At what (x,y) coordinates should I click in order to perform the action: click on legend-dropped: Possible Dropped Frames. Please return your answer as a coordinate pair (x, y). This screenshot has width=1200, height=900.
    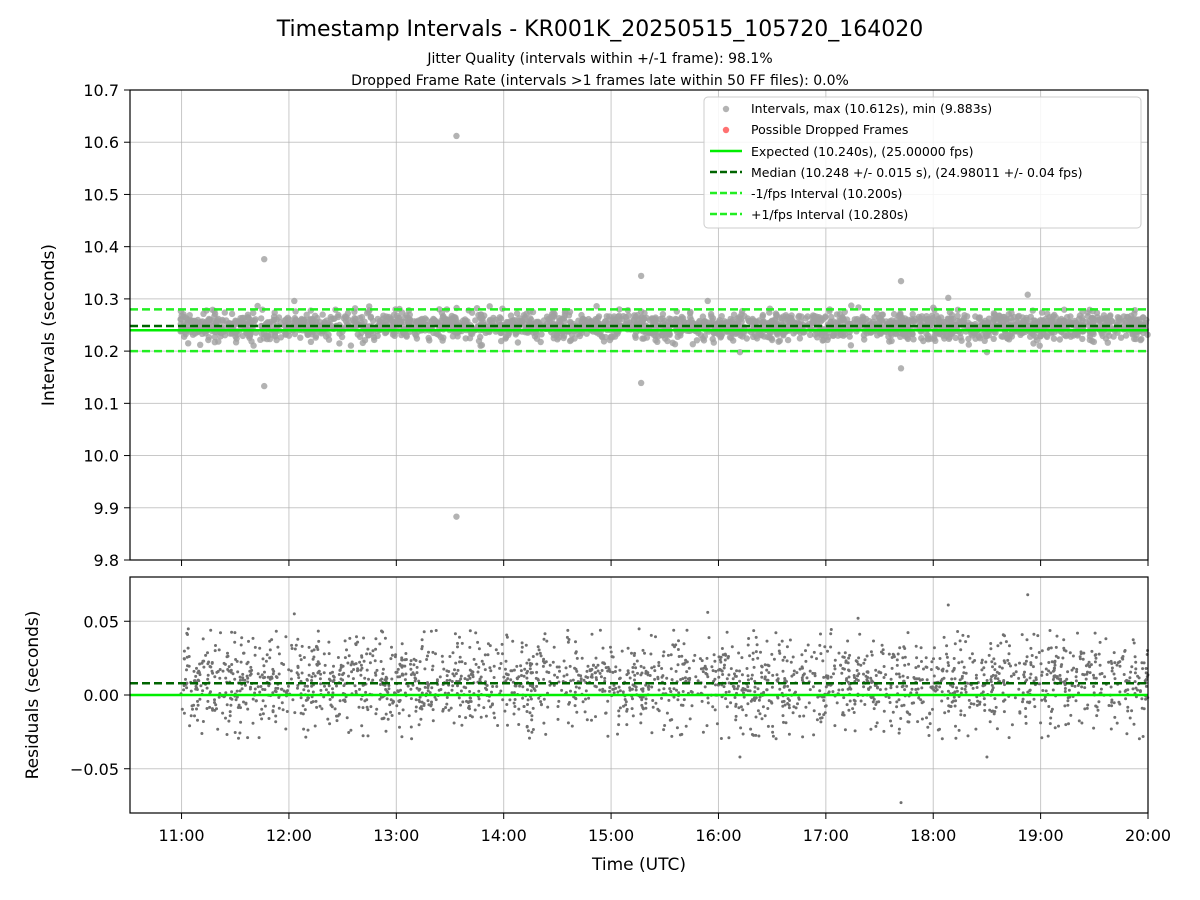
    Looking at the image, I should click on (829, 129).